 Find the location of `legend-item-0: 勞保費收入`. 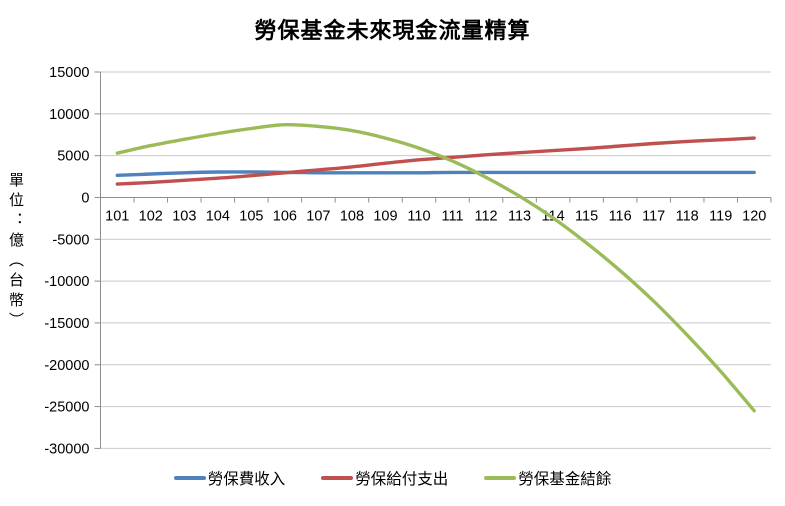

legend-item-0: 勞保費收入 is located at coordinates (229, 478).